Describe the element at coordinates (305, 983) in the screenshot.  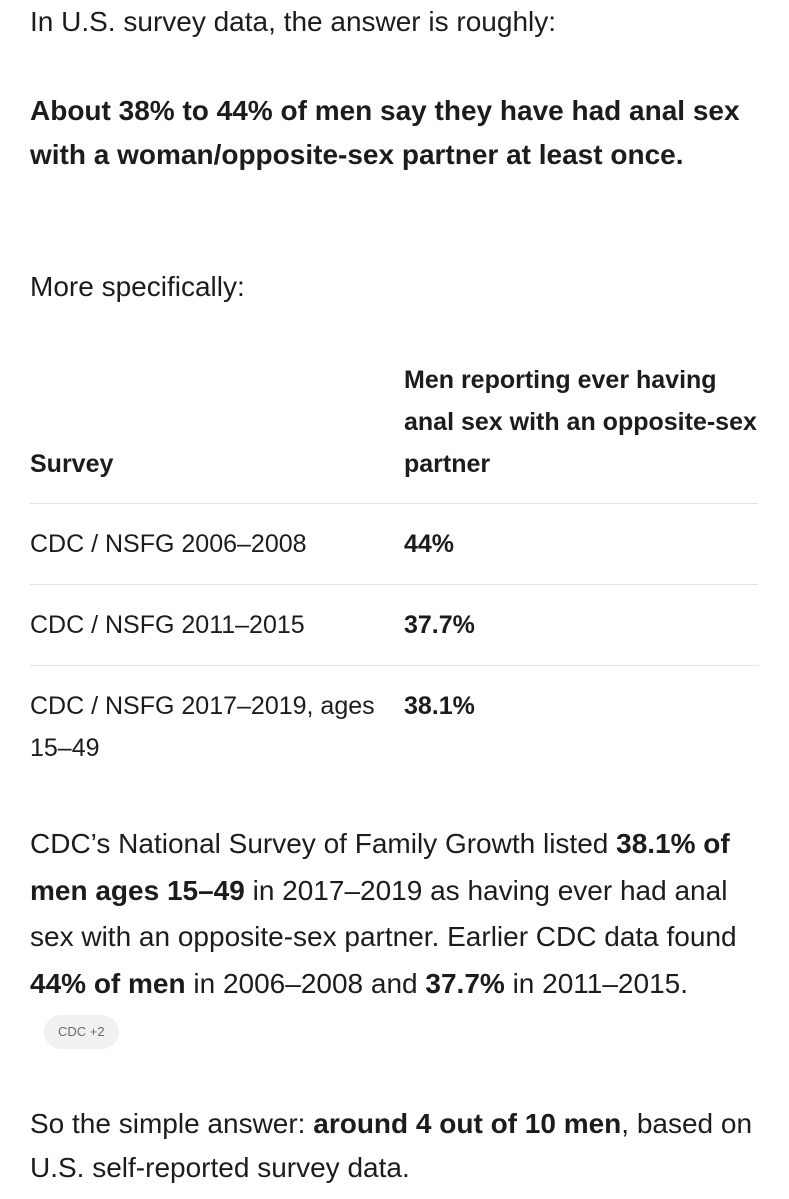
I see `text-run: in 2006–2008 and` at that location.